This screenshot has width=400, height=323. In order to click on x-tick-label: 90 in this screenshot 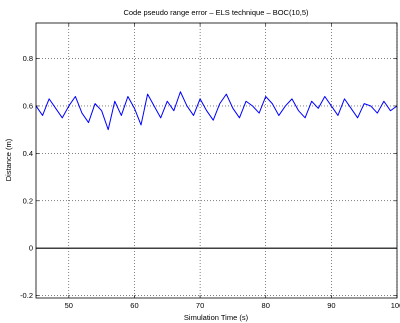, I will do `click(331, 305)`.